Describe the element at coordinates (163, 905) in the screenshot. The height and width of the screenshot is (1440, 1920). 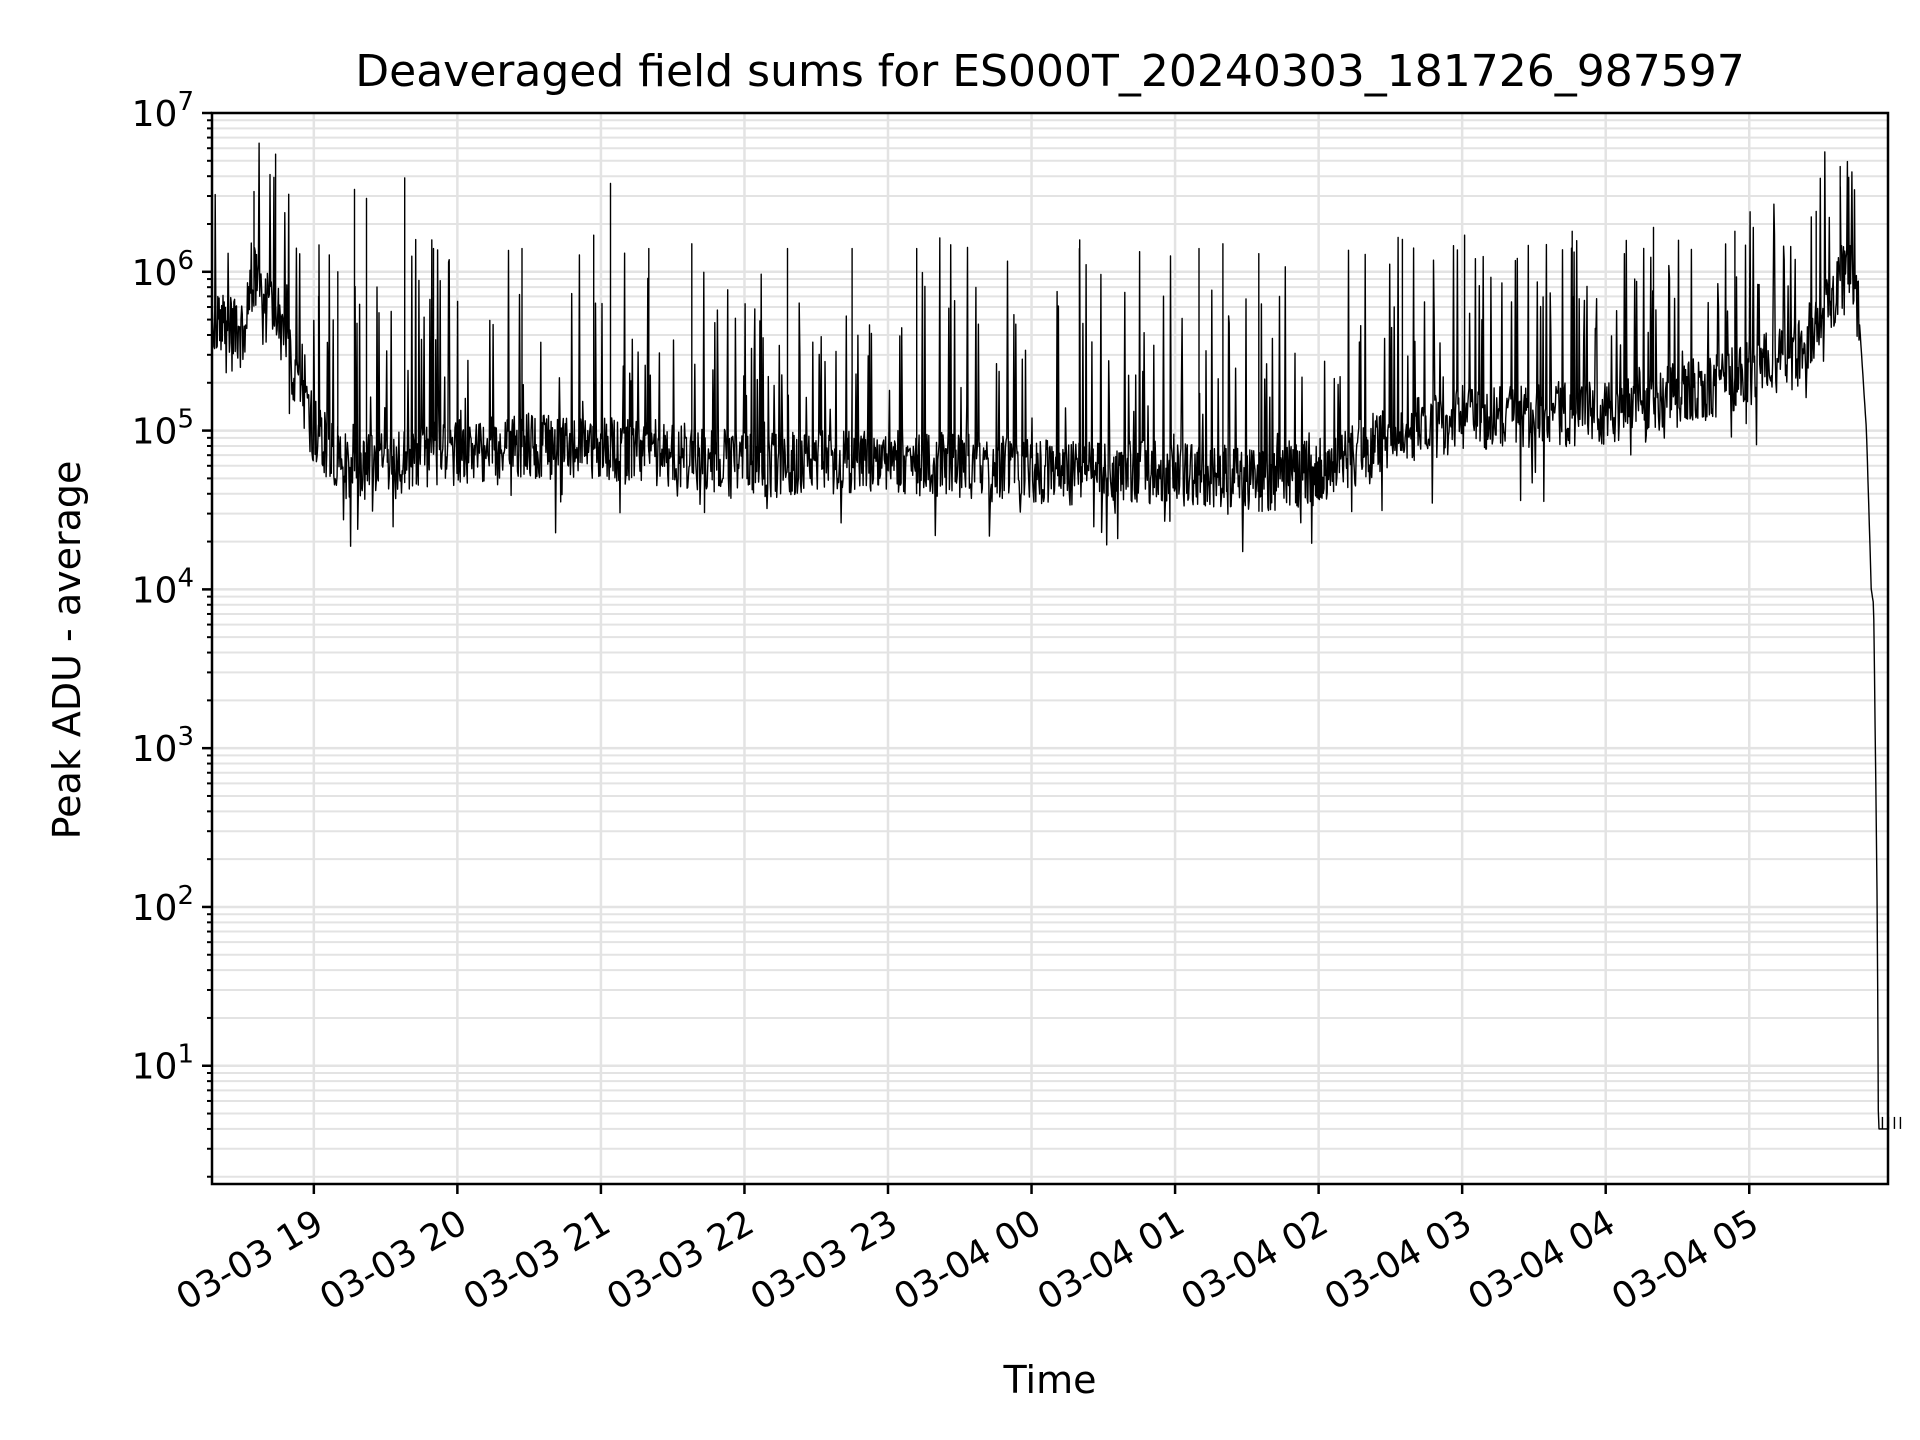
I see `y-tick-label: 10²` at that location.